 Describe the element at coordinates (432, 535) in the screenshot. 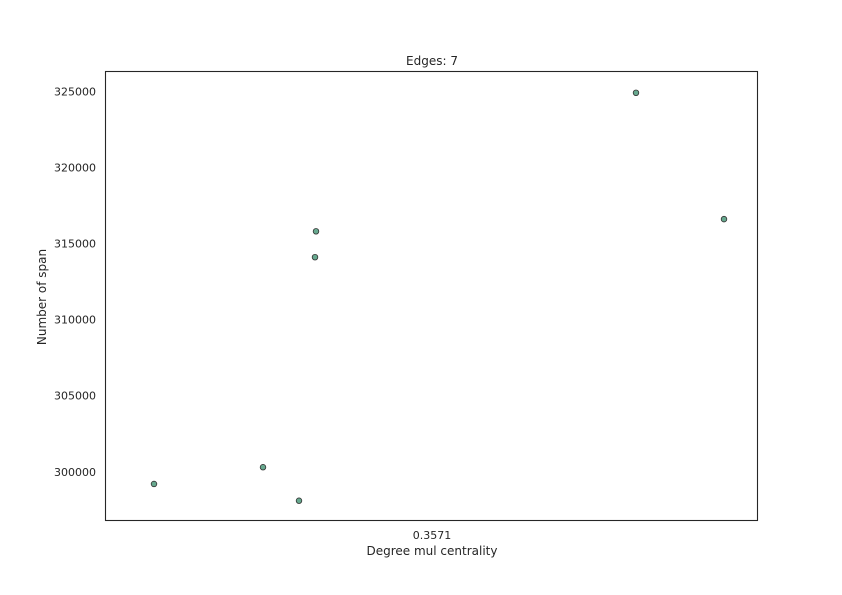

I see `x-tick-label: 0.3571` at that location.